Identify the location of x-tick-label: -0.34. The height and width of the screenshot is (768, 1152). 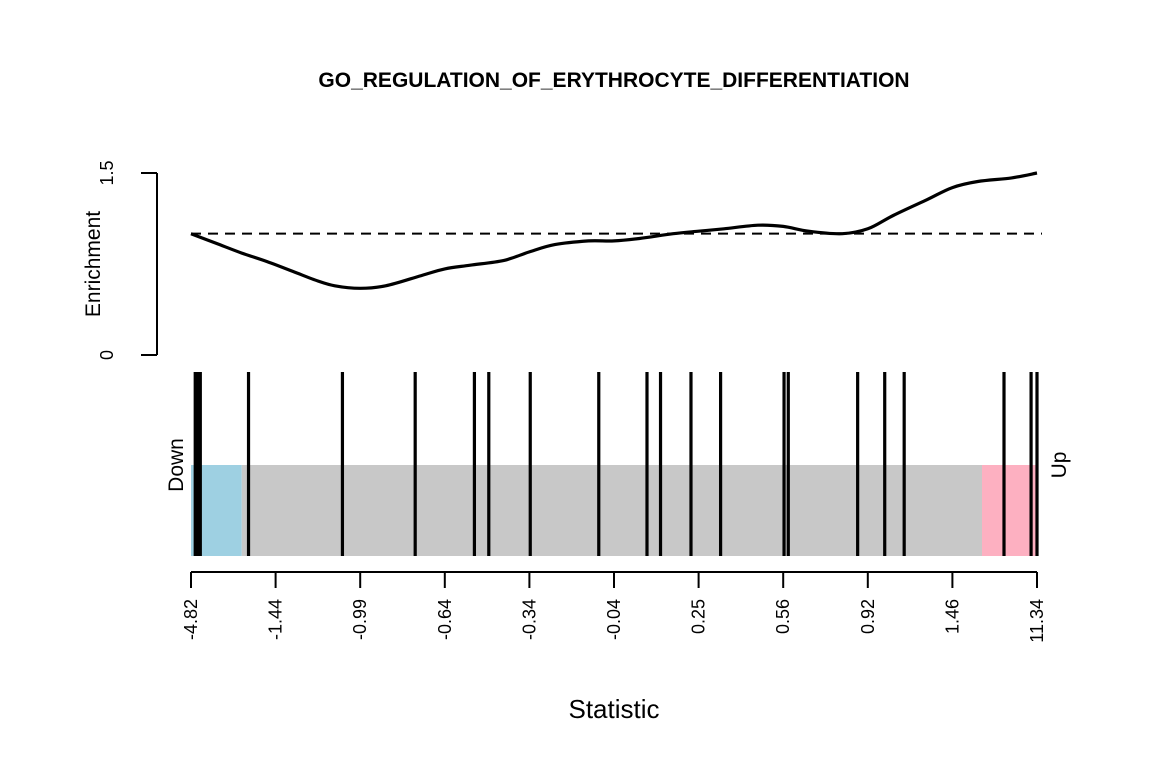
(529, 619).